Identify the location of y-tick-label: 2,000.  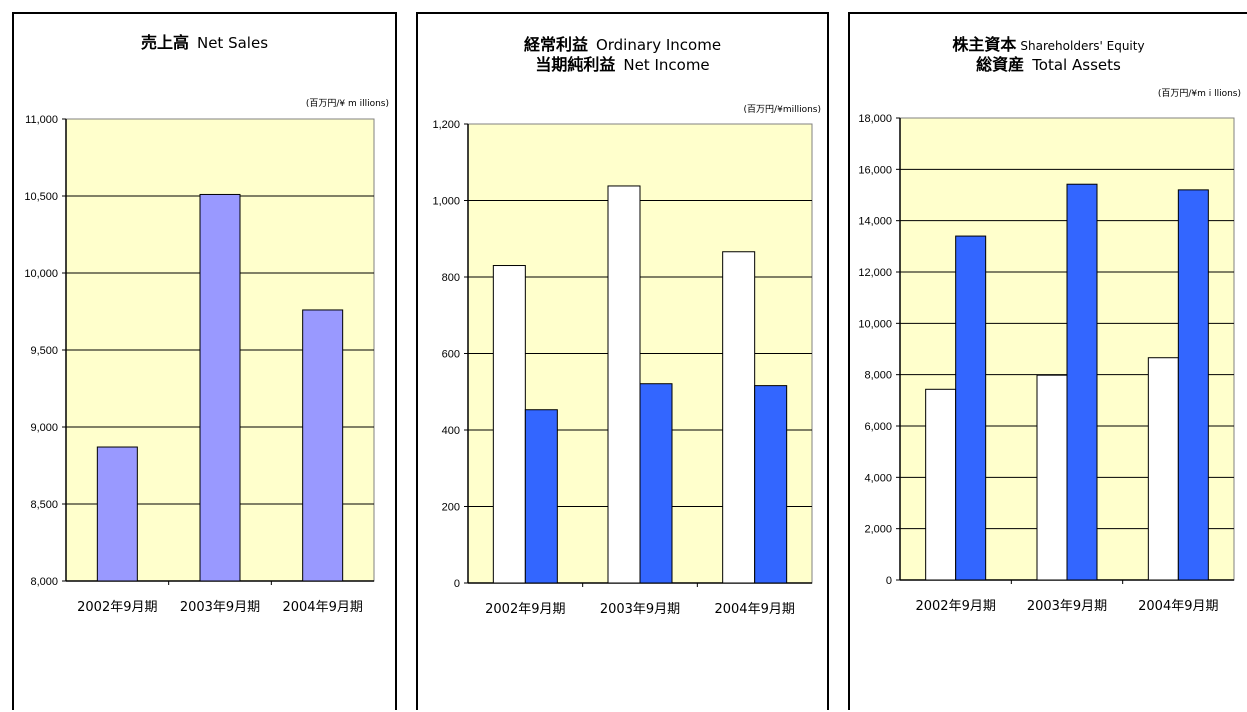
(878, 530).